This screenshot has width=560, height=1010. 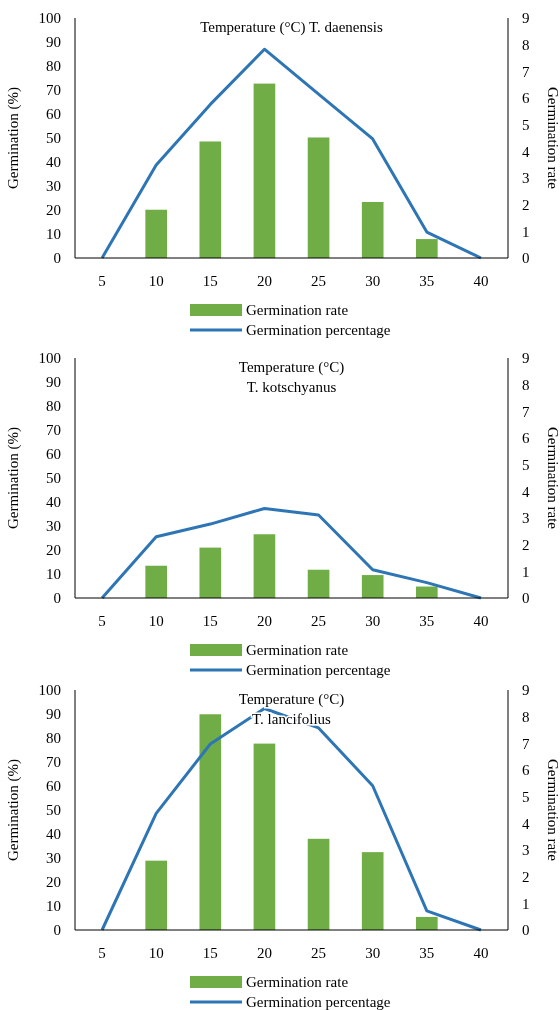 What do you see at coordinates (53, 762) in the screenshot?
I see `y-tick-label: 70` at bounding box center [53, 762].